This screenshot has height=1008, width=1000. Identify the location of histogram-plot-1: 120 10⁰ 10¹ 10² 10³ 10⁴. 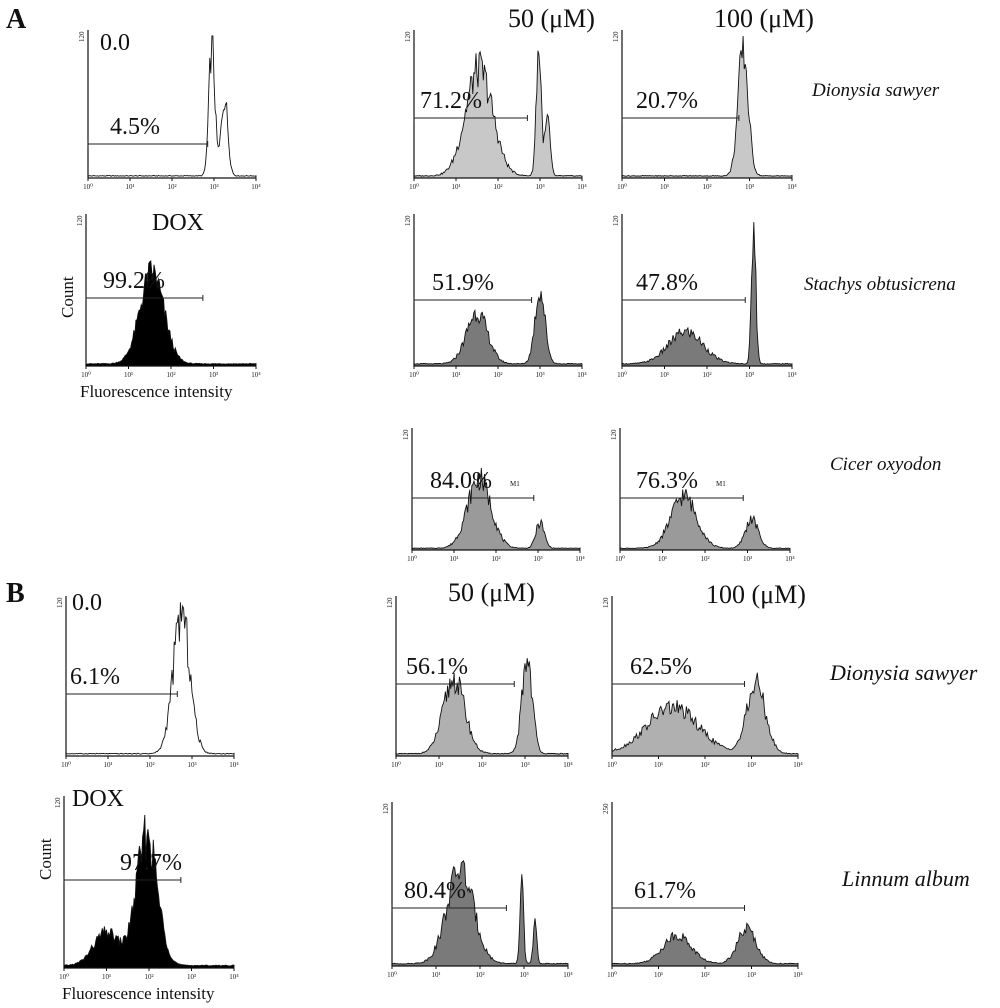
(169, 110).